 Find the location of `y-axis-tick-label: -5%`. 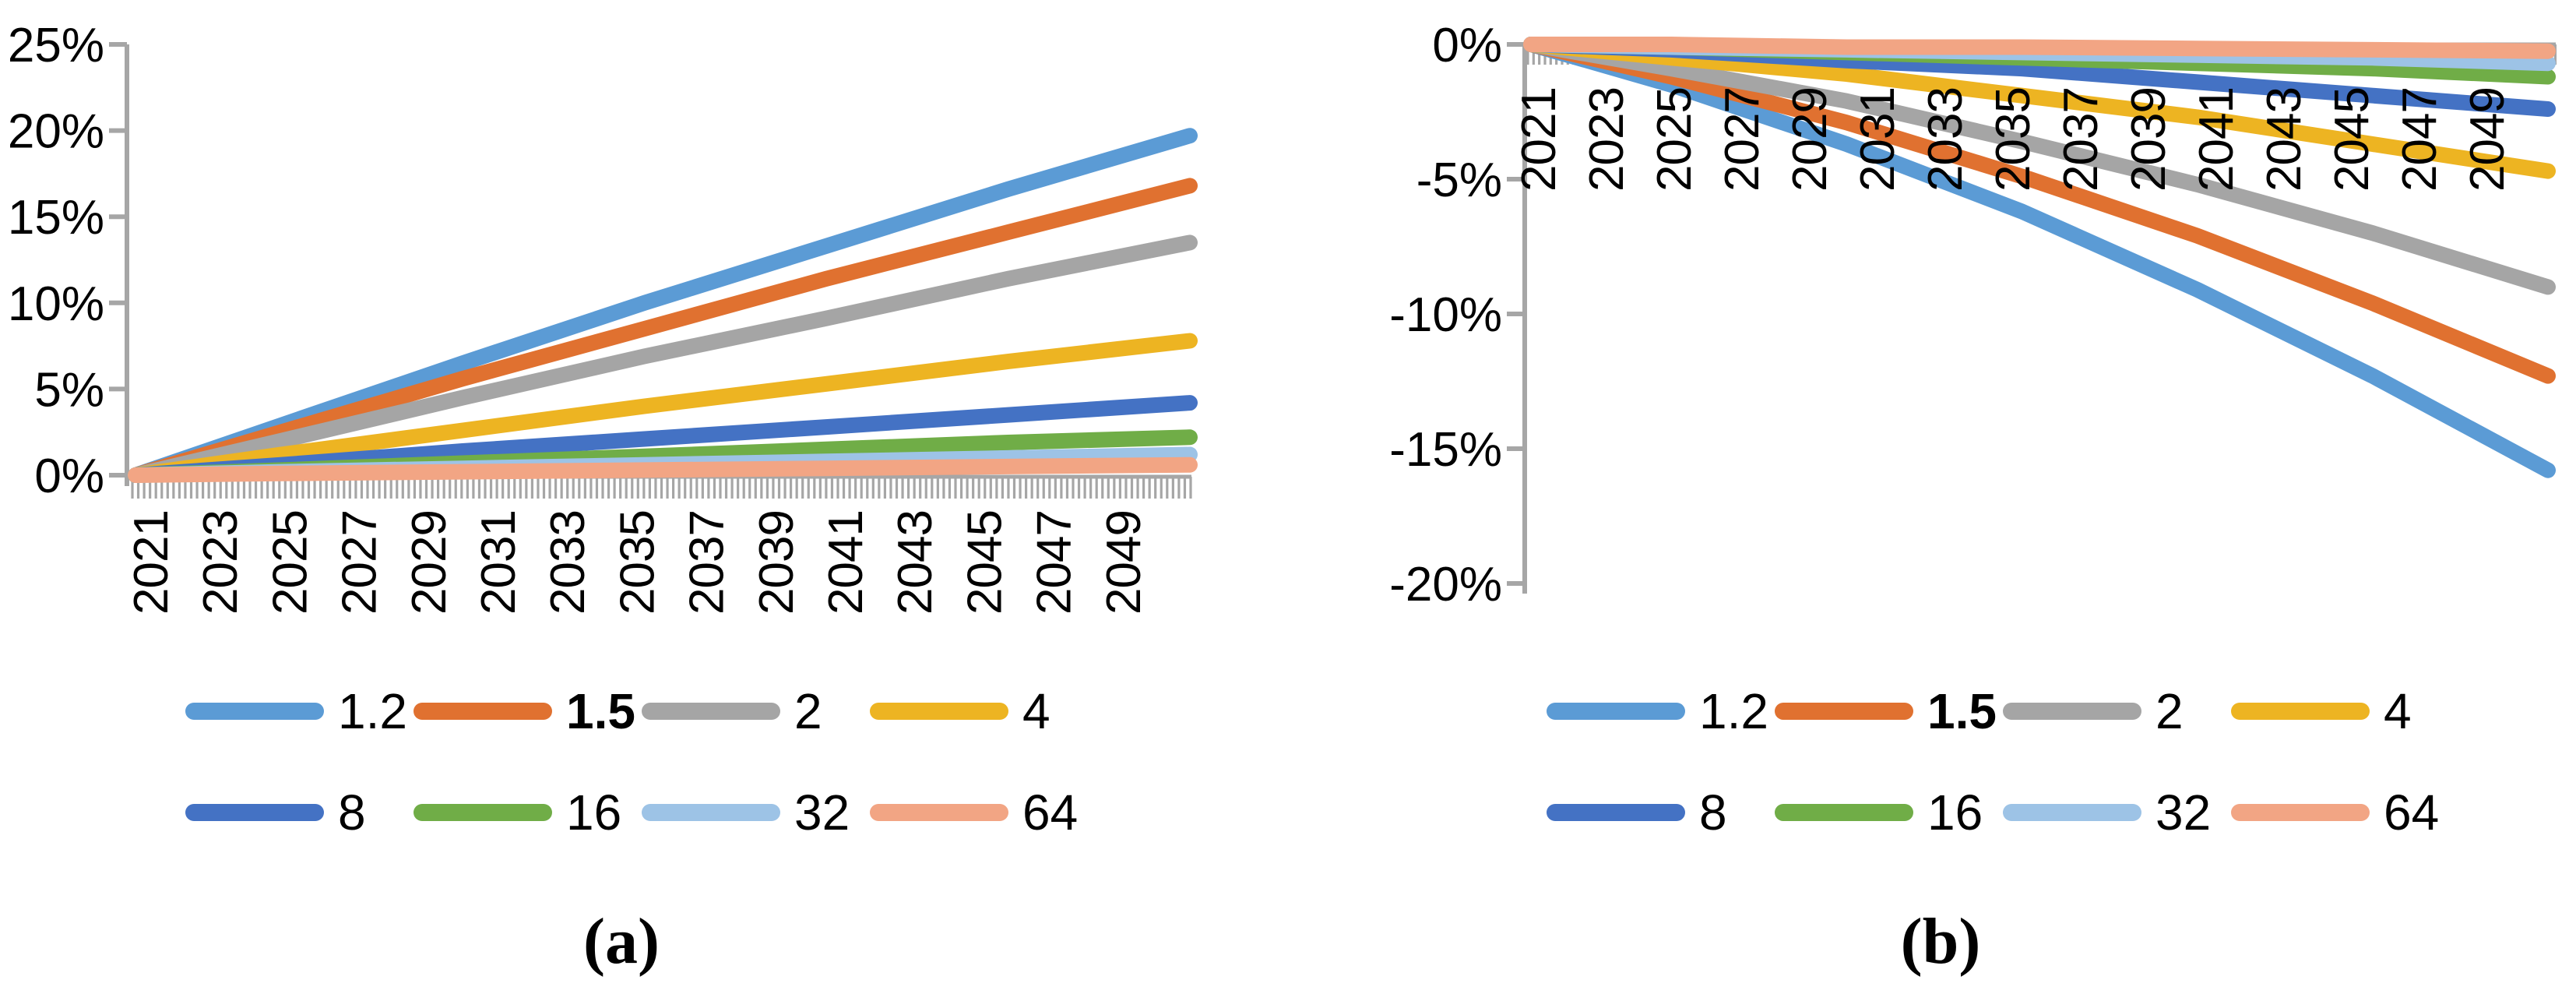

y-axis-tick-label: -5% is located at coordinates (1459, 180).